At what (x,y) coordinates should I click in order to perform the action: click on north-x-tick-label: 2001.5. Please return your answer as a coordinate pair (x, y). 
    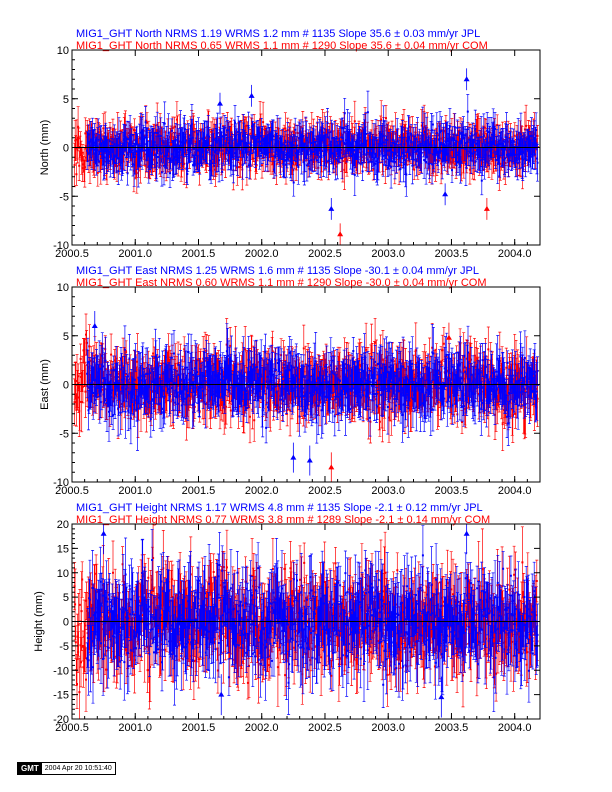
    Looking at the image, I should click on (199, 254).